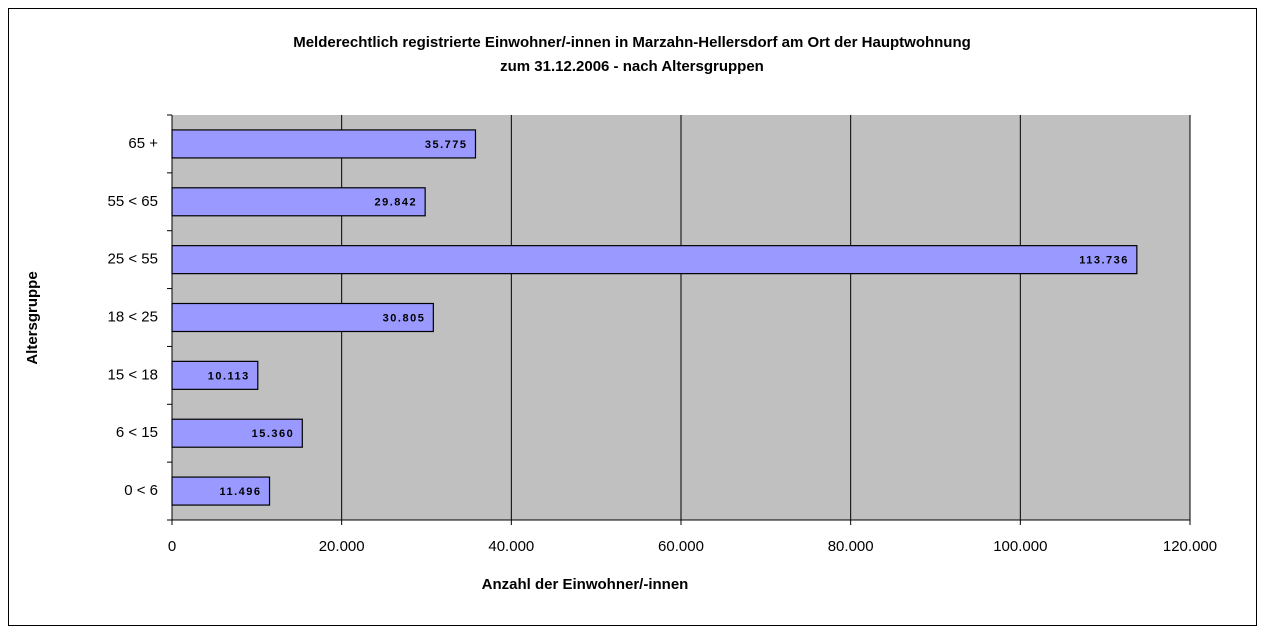 The width and height of the screenshot is (1265, 635). What do you see at coordinates (404, 318) in the screenshot?
I see `value-label: 30.805` at bounding box center [404, 318].